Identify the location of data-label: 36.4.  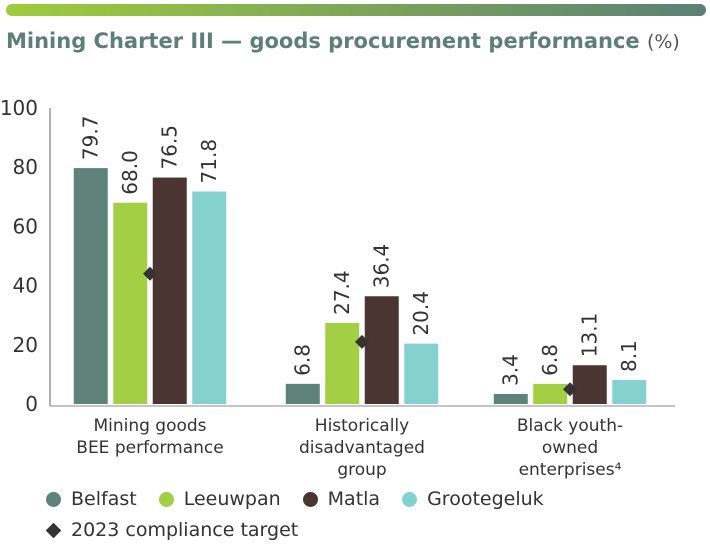
(382, 266).